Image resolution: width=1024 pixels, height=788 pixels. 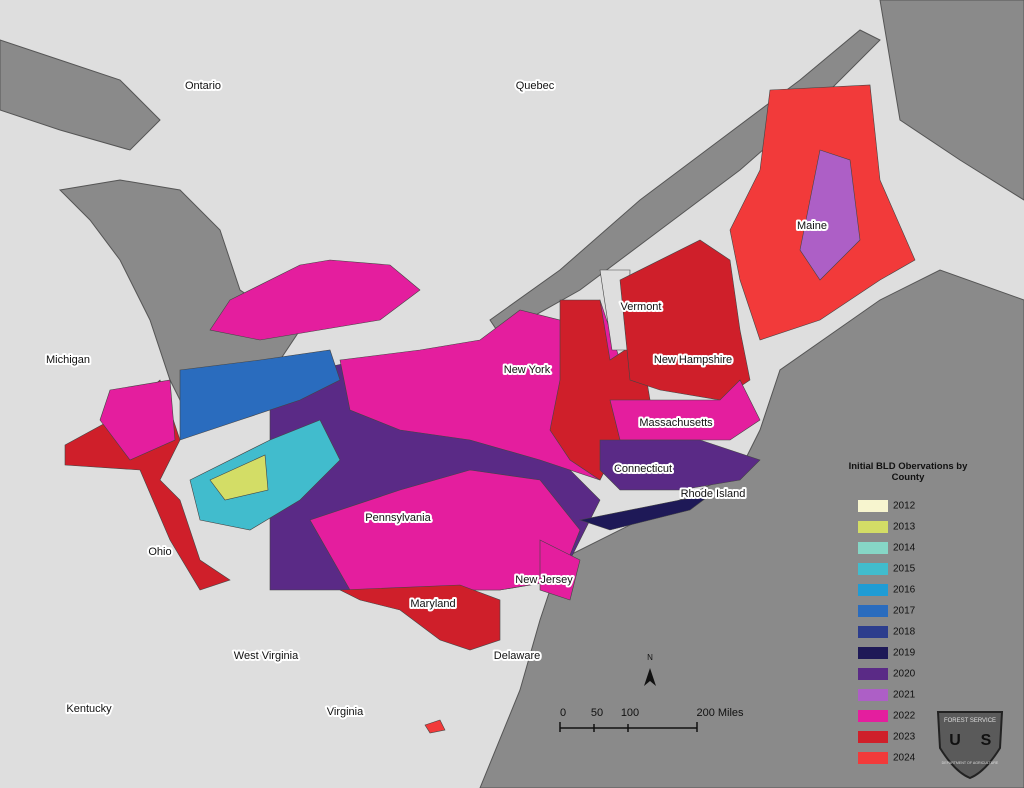 I want to click on region-label: Vermont, so click(x=641, y=307).